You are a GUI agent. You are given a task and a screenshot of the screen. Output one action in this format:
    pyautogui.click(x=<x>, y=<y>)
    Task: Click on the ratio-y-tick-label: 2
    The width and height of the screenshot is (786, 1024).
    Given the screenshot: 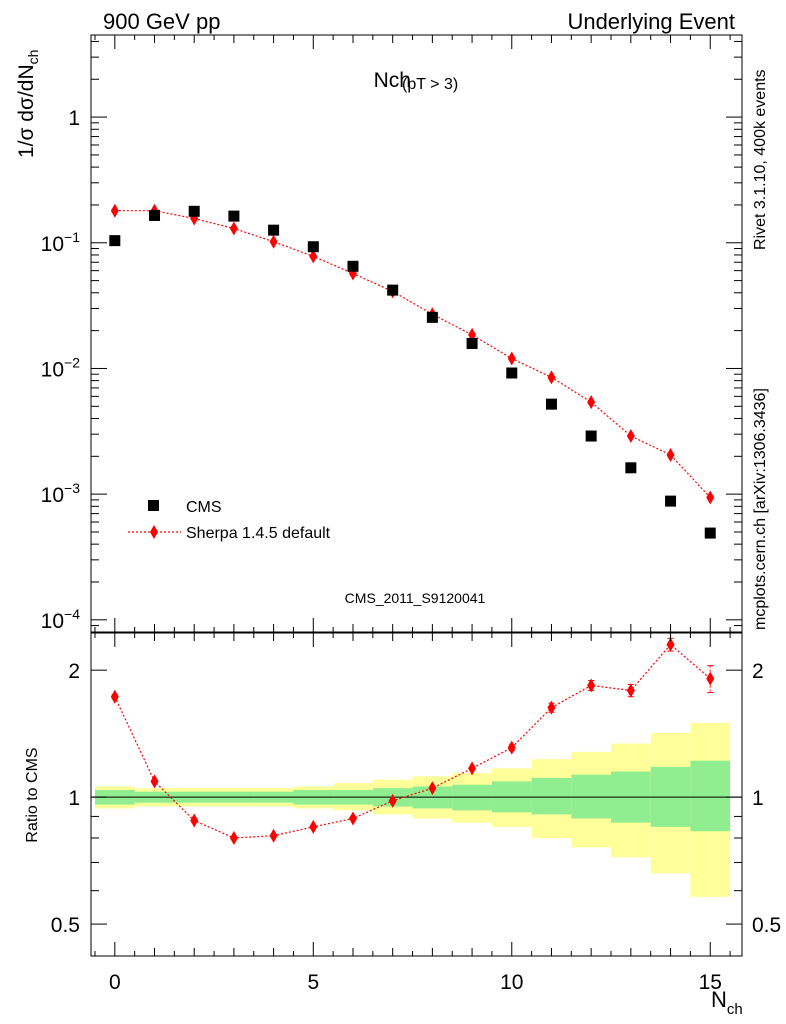 What is the action you would take?
    pyautogui.click(x=74, y=671)
    